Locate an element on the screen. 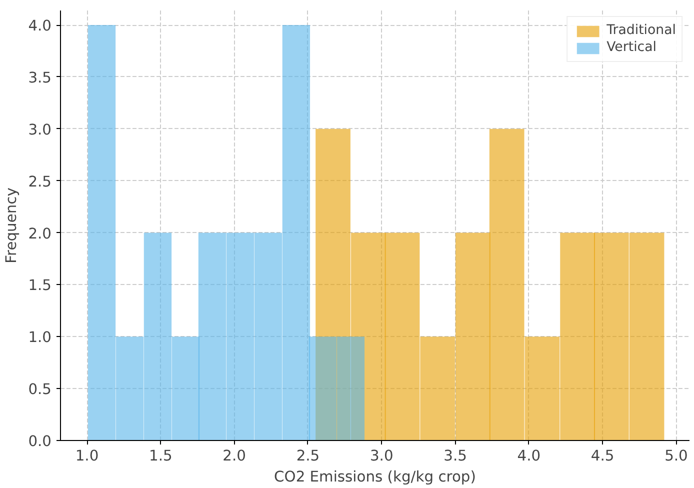 The width and height of the screenshot is (694, 488). x-axis-title: CO2 Emissions (kg/kg crop) is located at coordinates (375, 477).